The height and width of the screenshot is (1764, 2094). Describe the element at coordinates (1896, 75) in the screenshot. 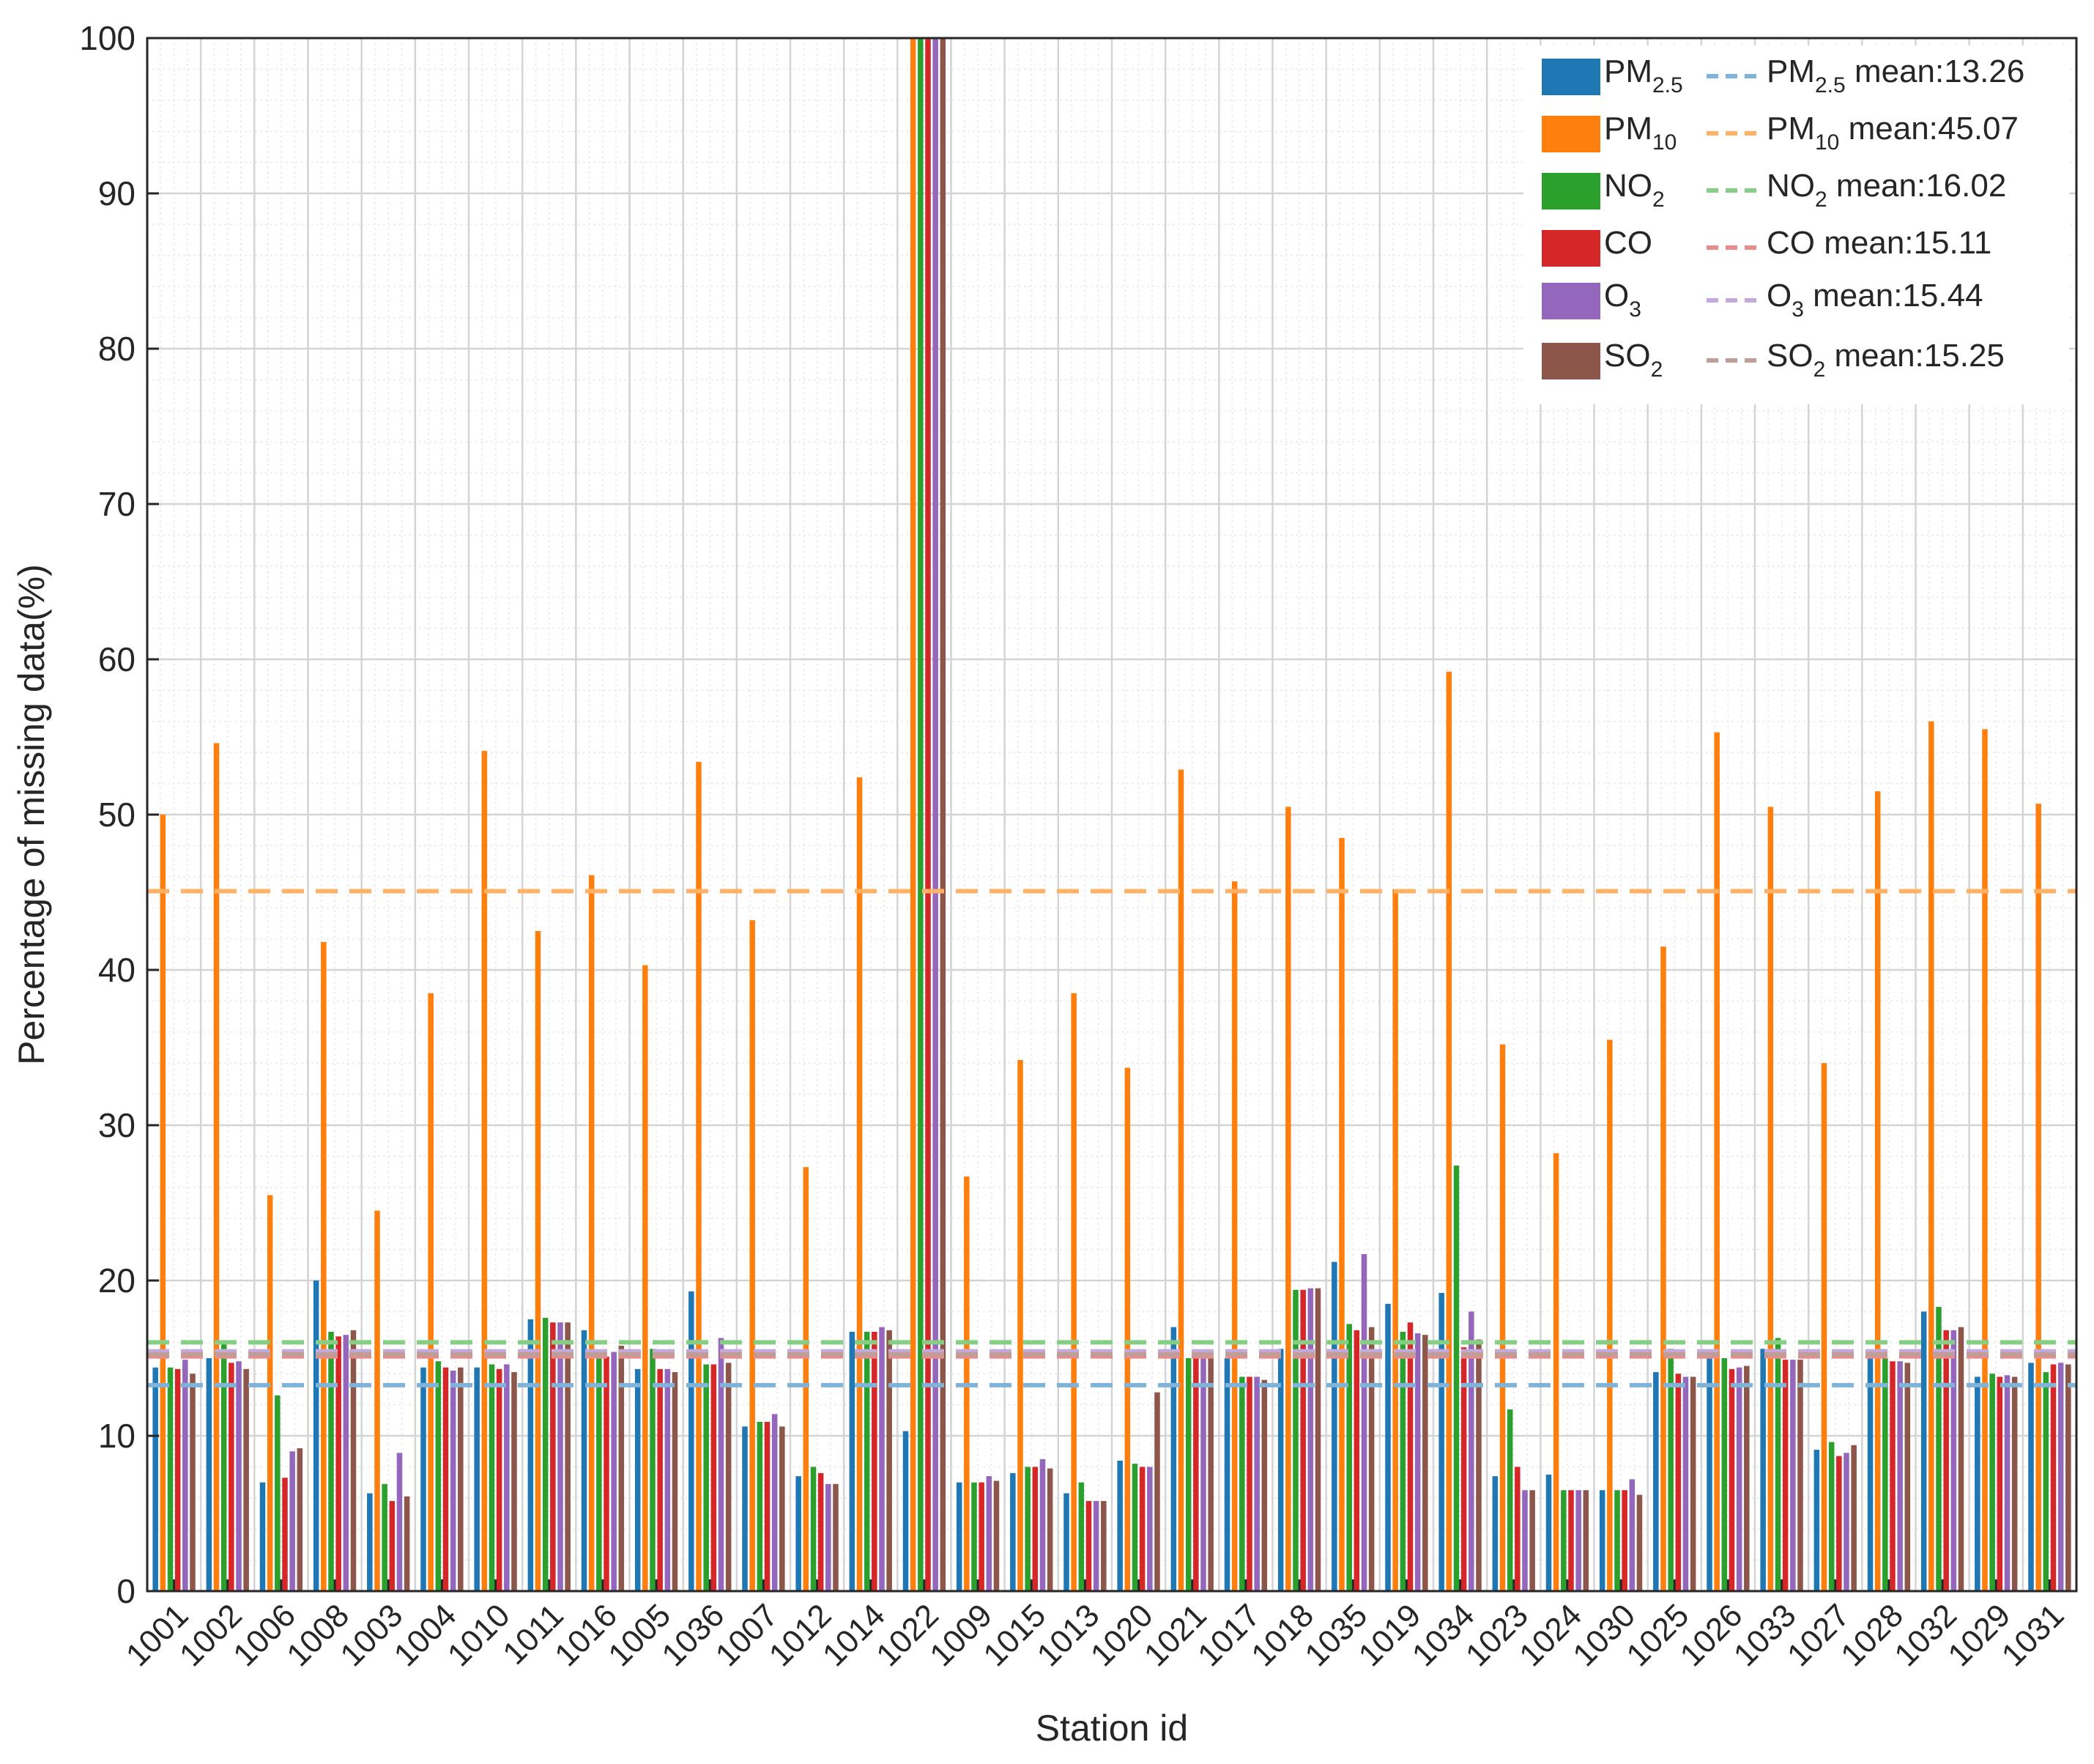

I see `legend-mean-label-PM2.5: PM2.5 mean:13.26` at that location.